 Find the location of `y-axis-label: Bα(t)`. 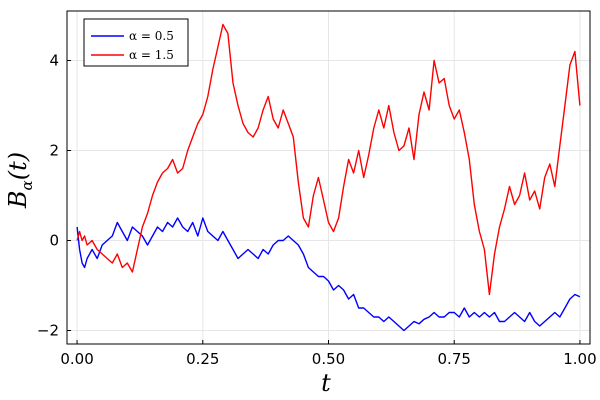

y-axis-label: Bα(t) is located at coordinates (20, 180).